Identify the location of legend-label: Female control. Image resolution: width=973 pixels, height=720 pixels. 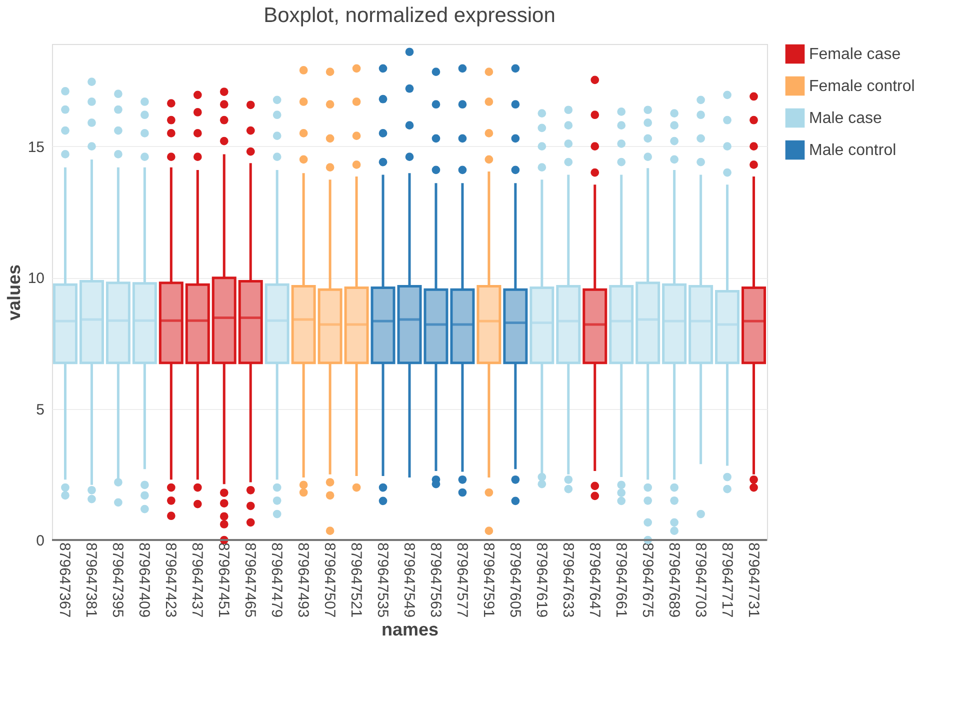
(862, 86).